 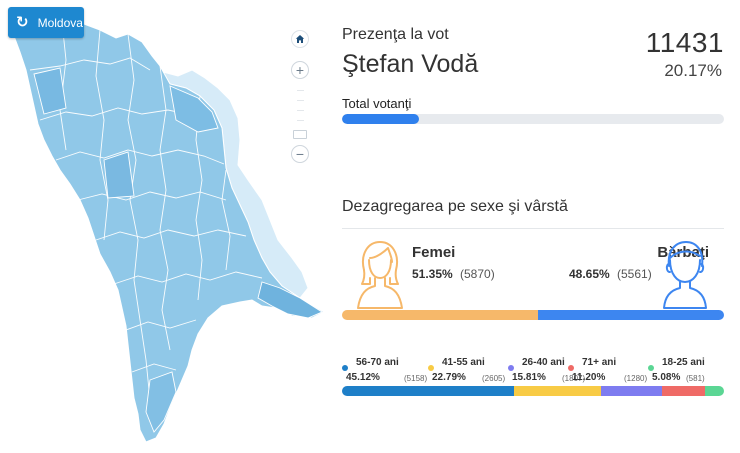 What do you see at coordinates (410, 64) in the screenshot?
I see `region-name: Ştefan Vodă` at bounding box center [410, 64].